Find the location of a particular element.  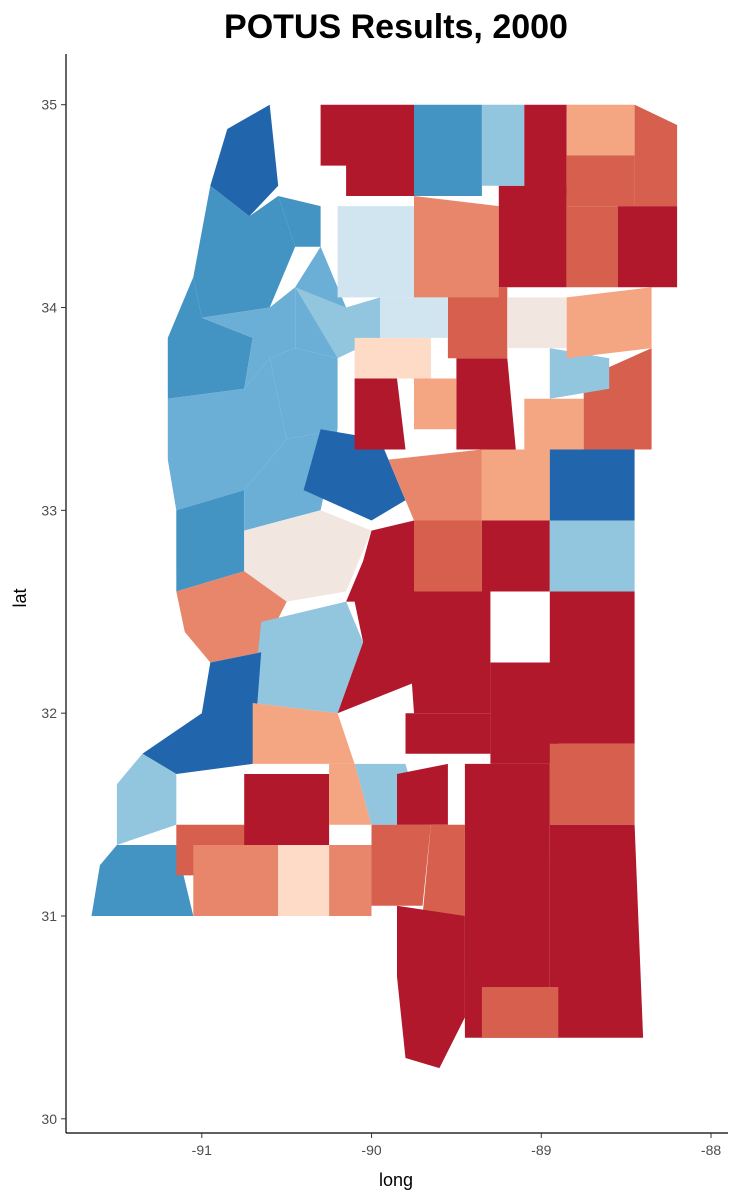

county-union is located at coordinates (380, 175).